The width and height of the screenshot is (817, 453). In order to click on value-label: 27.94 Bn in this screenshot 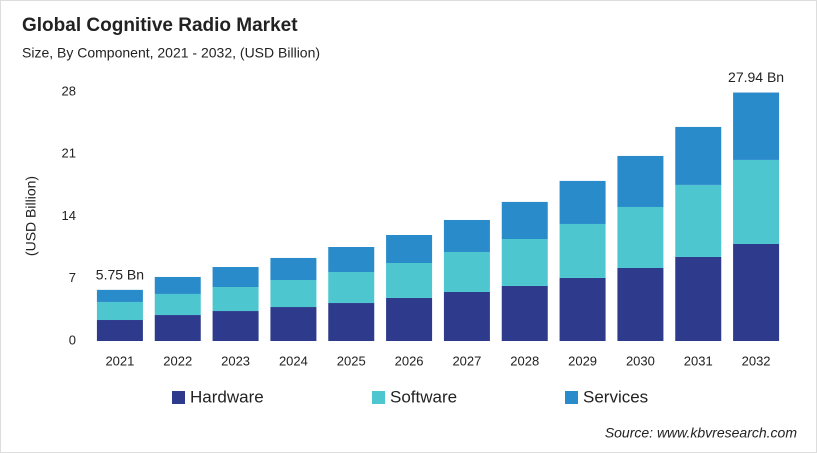, I will do `click(756, 77)`.